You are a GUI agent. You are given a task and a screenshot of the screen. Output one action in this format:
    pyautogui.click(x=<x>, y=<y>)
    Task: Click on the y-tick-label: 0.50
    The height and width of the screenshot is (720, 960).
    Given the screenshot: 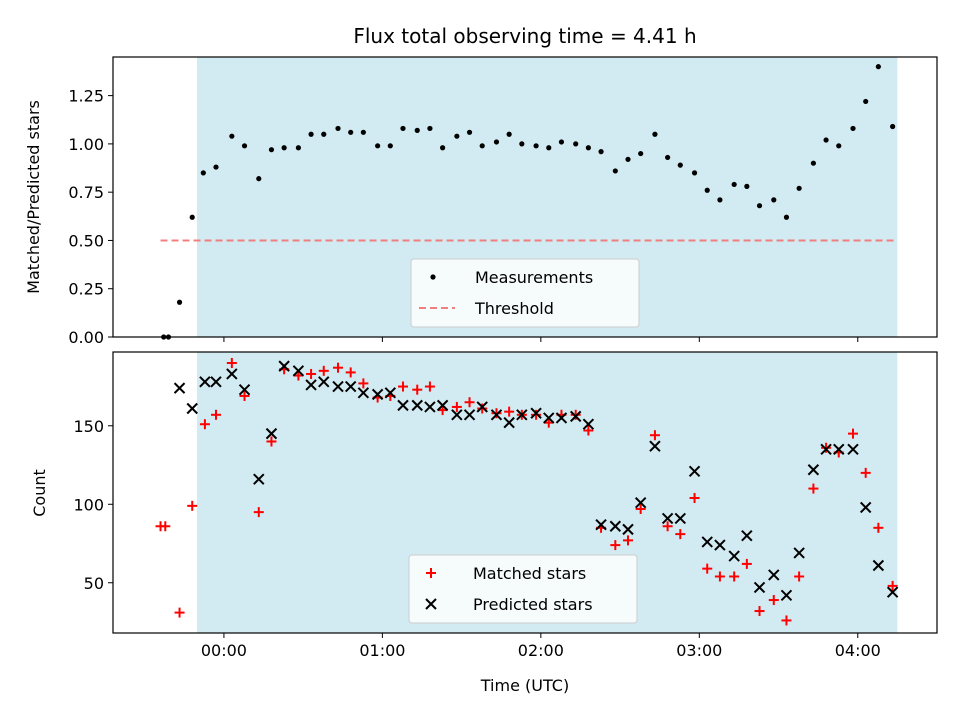 What is the action you would take?
    pyautogui.click(x=86, y=240)
    